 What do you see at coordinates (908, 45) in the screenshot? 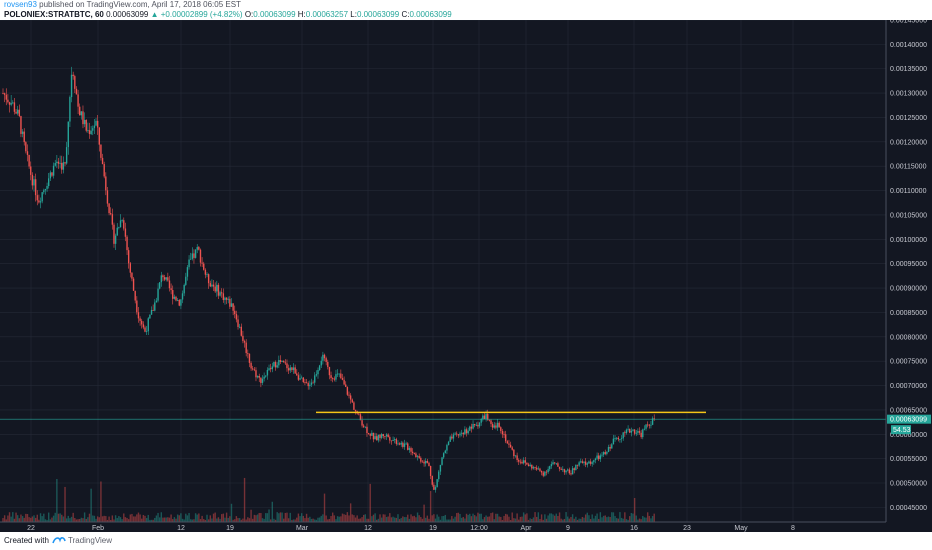
I see `y-tick-label: 0.00140000` at bounding box center [908, 45].